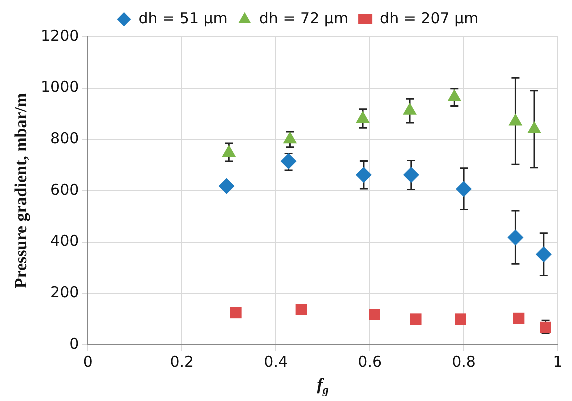 This screenshot has height=401, width=572. Describe the element at coordinates (370, 361) in the screenshot. I see `x-tick-label: 0.6` at that location.